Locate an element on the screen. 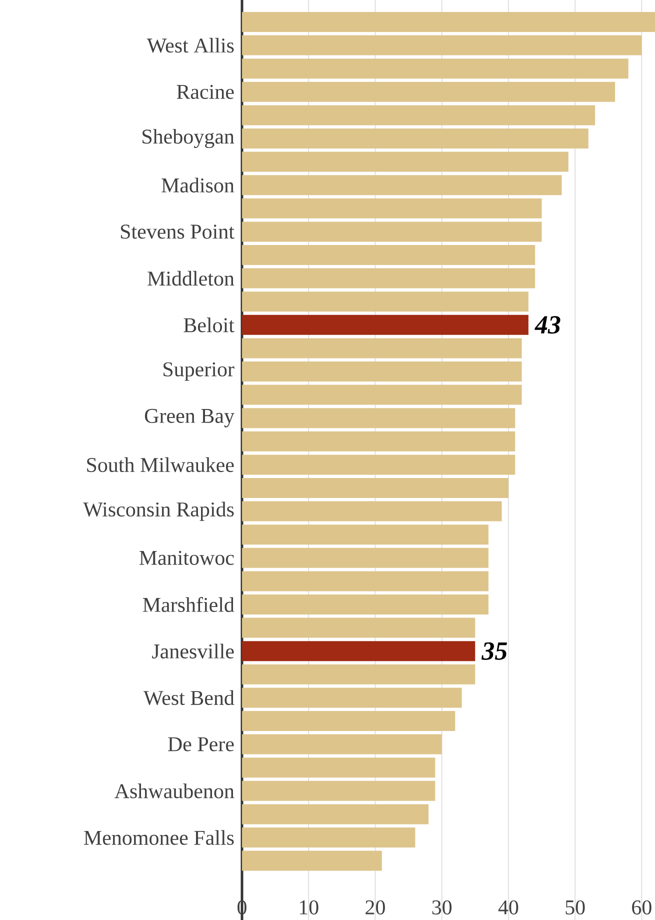 This screenshot has width=655, height=920. y-tick-label: Ashwaubenon is located at coordinates (174, 791).